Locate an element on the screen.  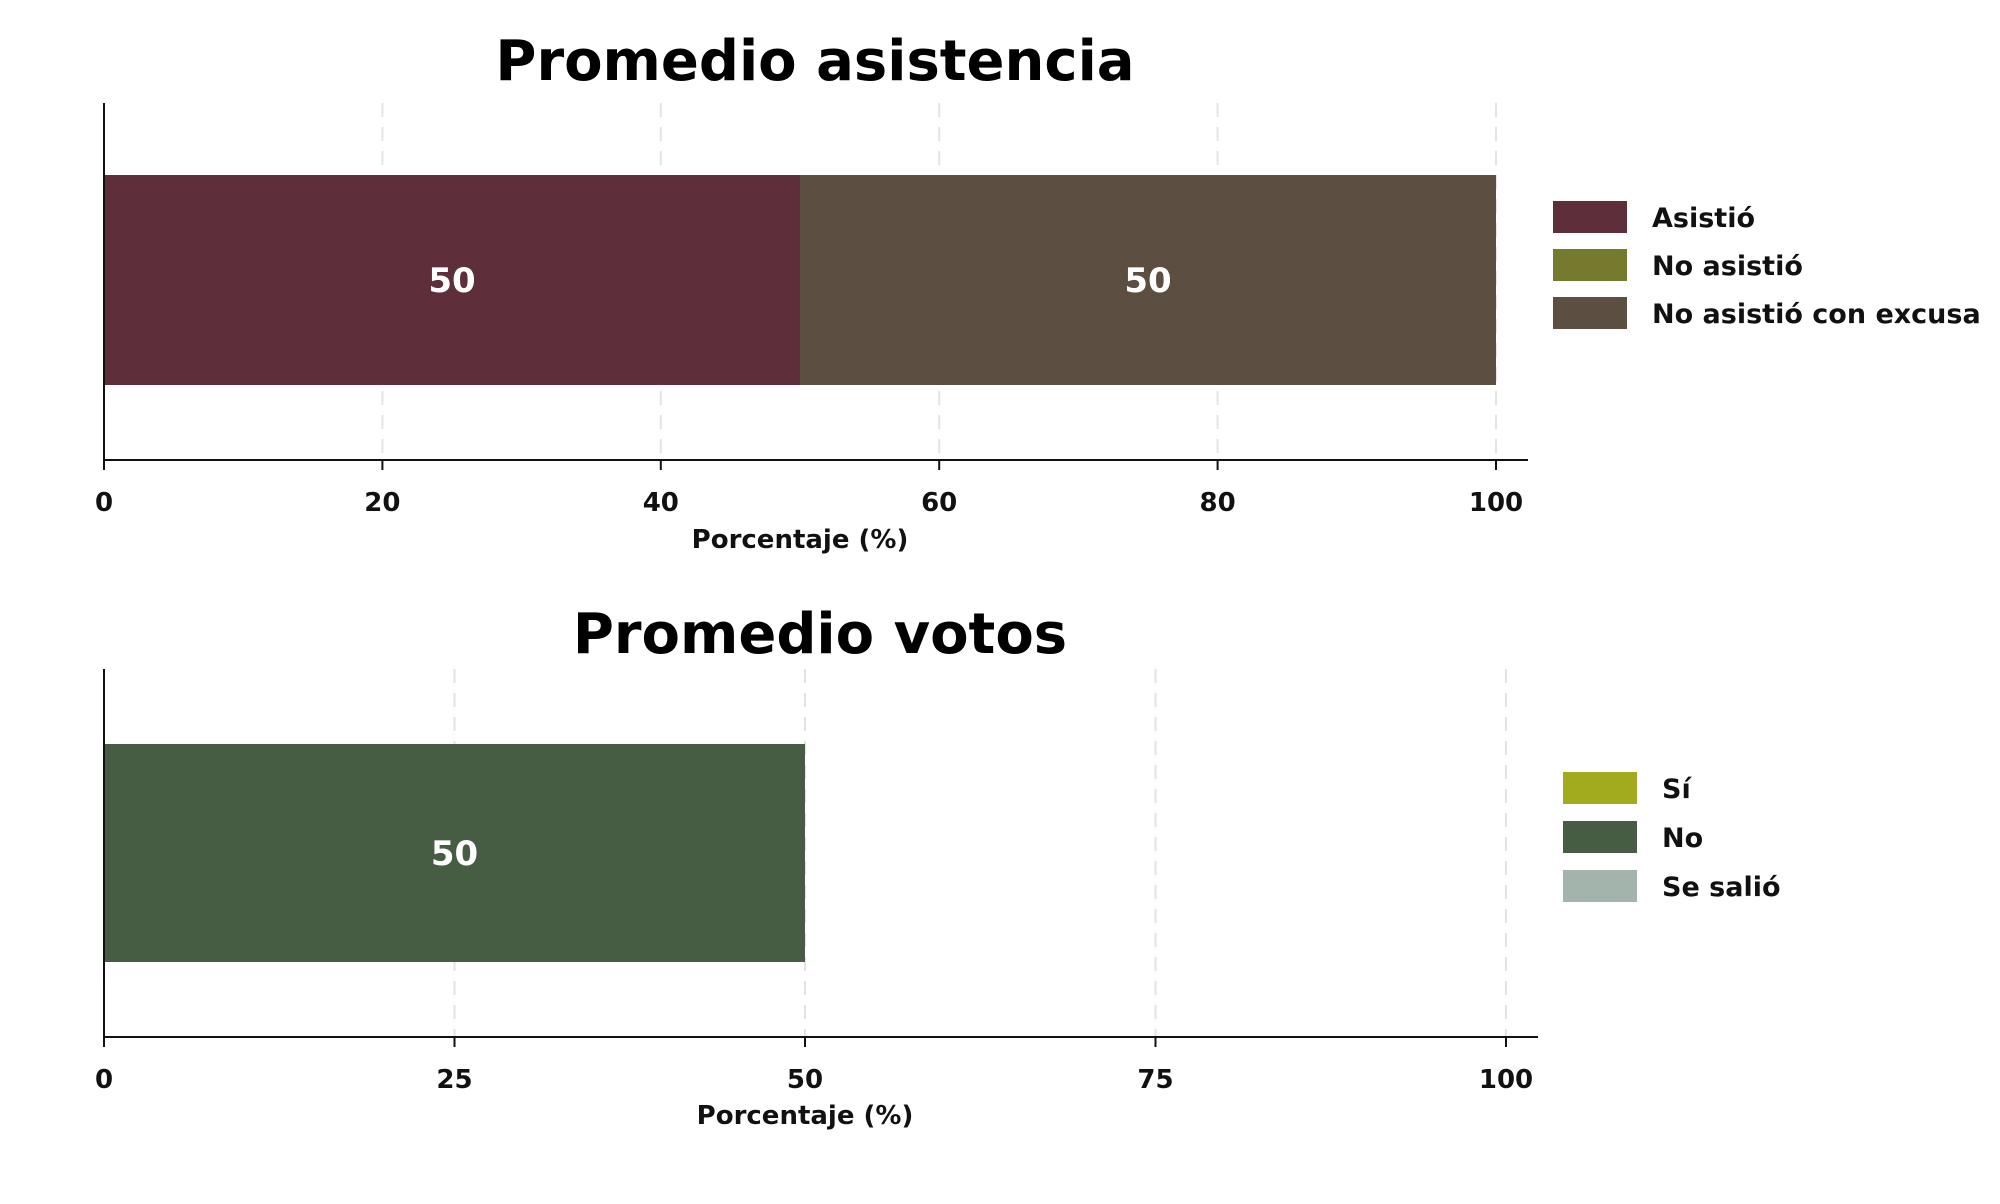
x-tick-label-1-3: 60 is located at coordinates (939, 503).